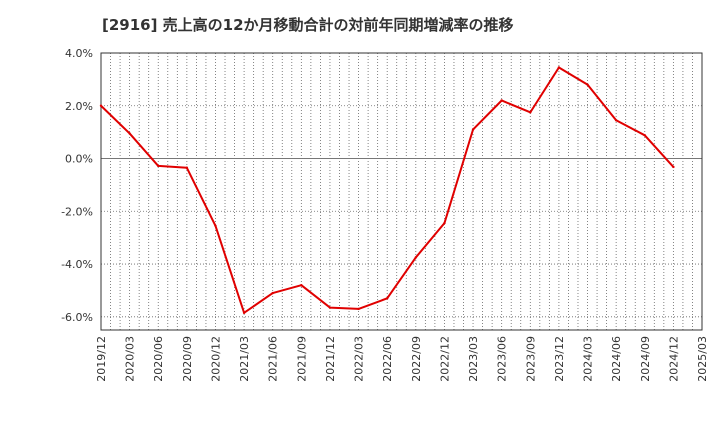 Image resolution: width=720 pixels, height=440 pixels. I want to click on x-tick-label: 2022/09, so click(416, 359).